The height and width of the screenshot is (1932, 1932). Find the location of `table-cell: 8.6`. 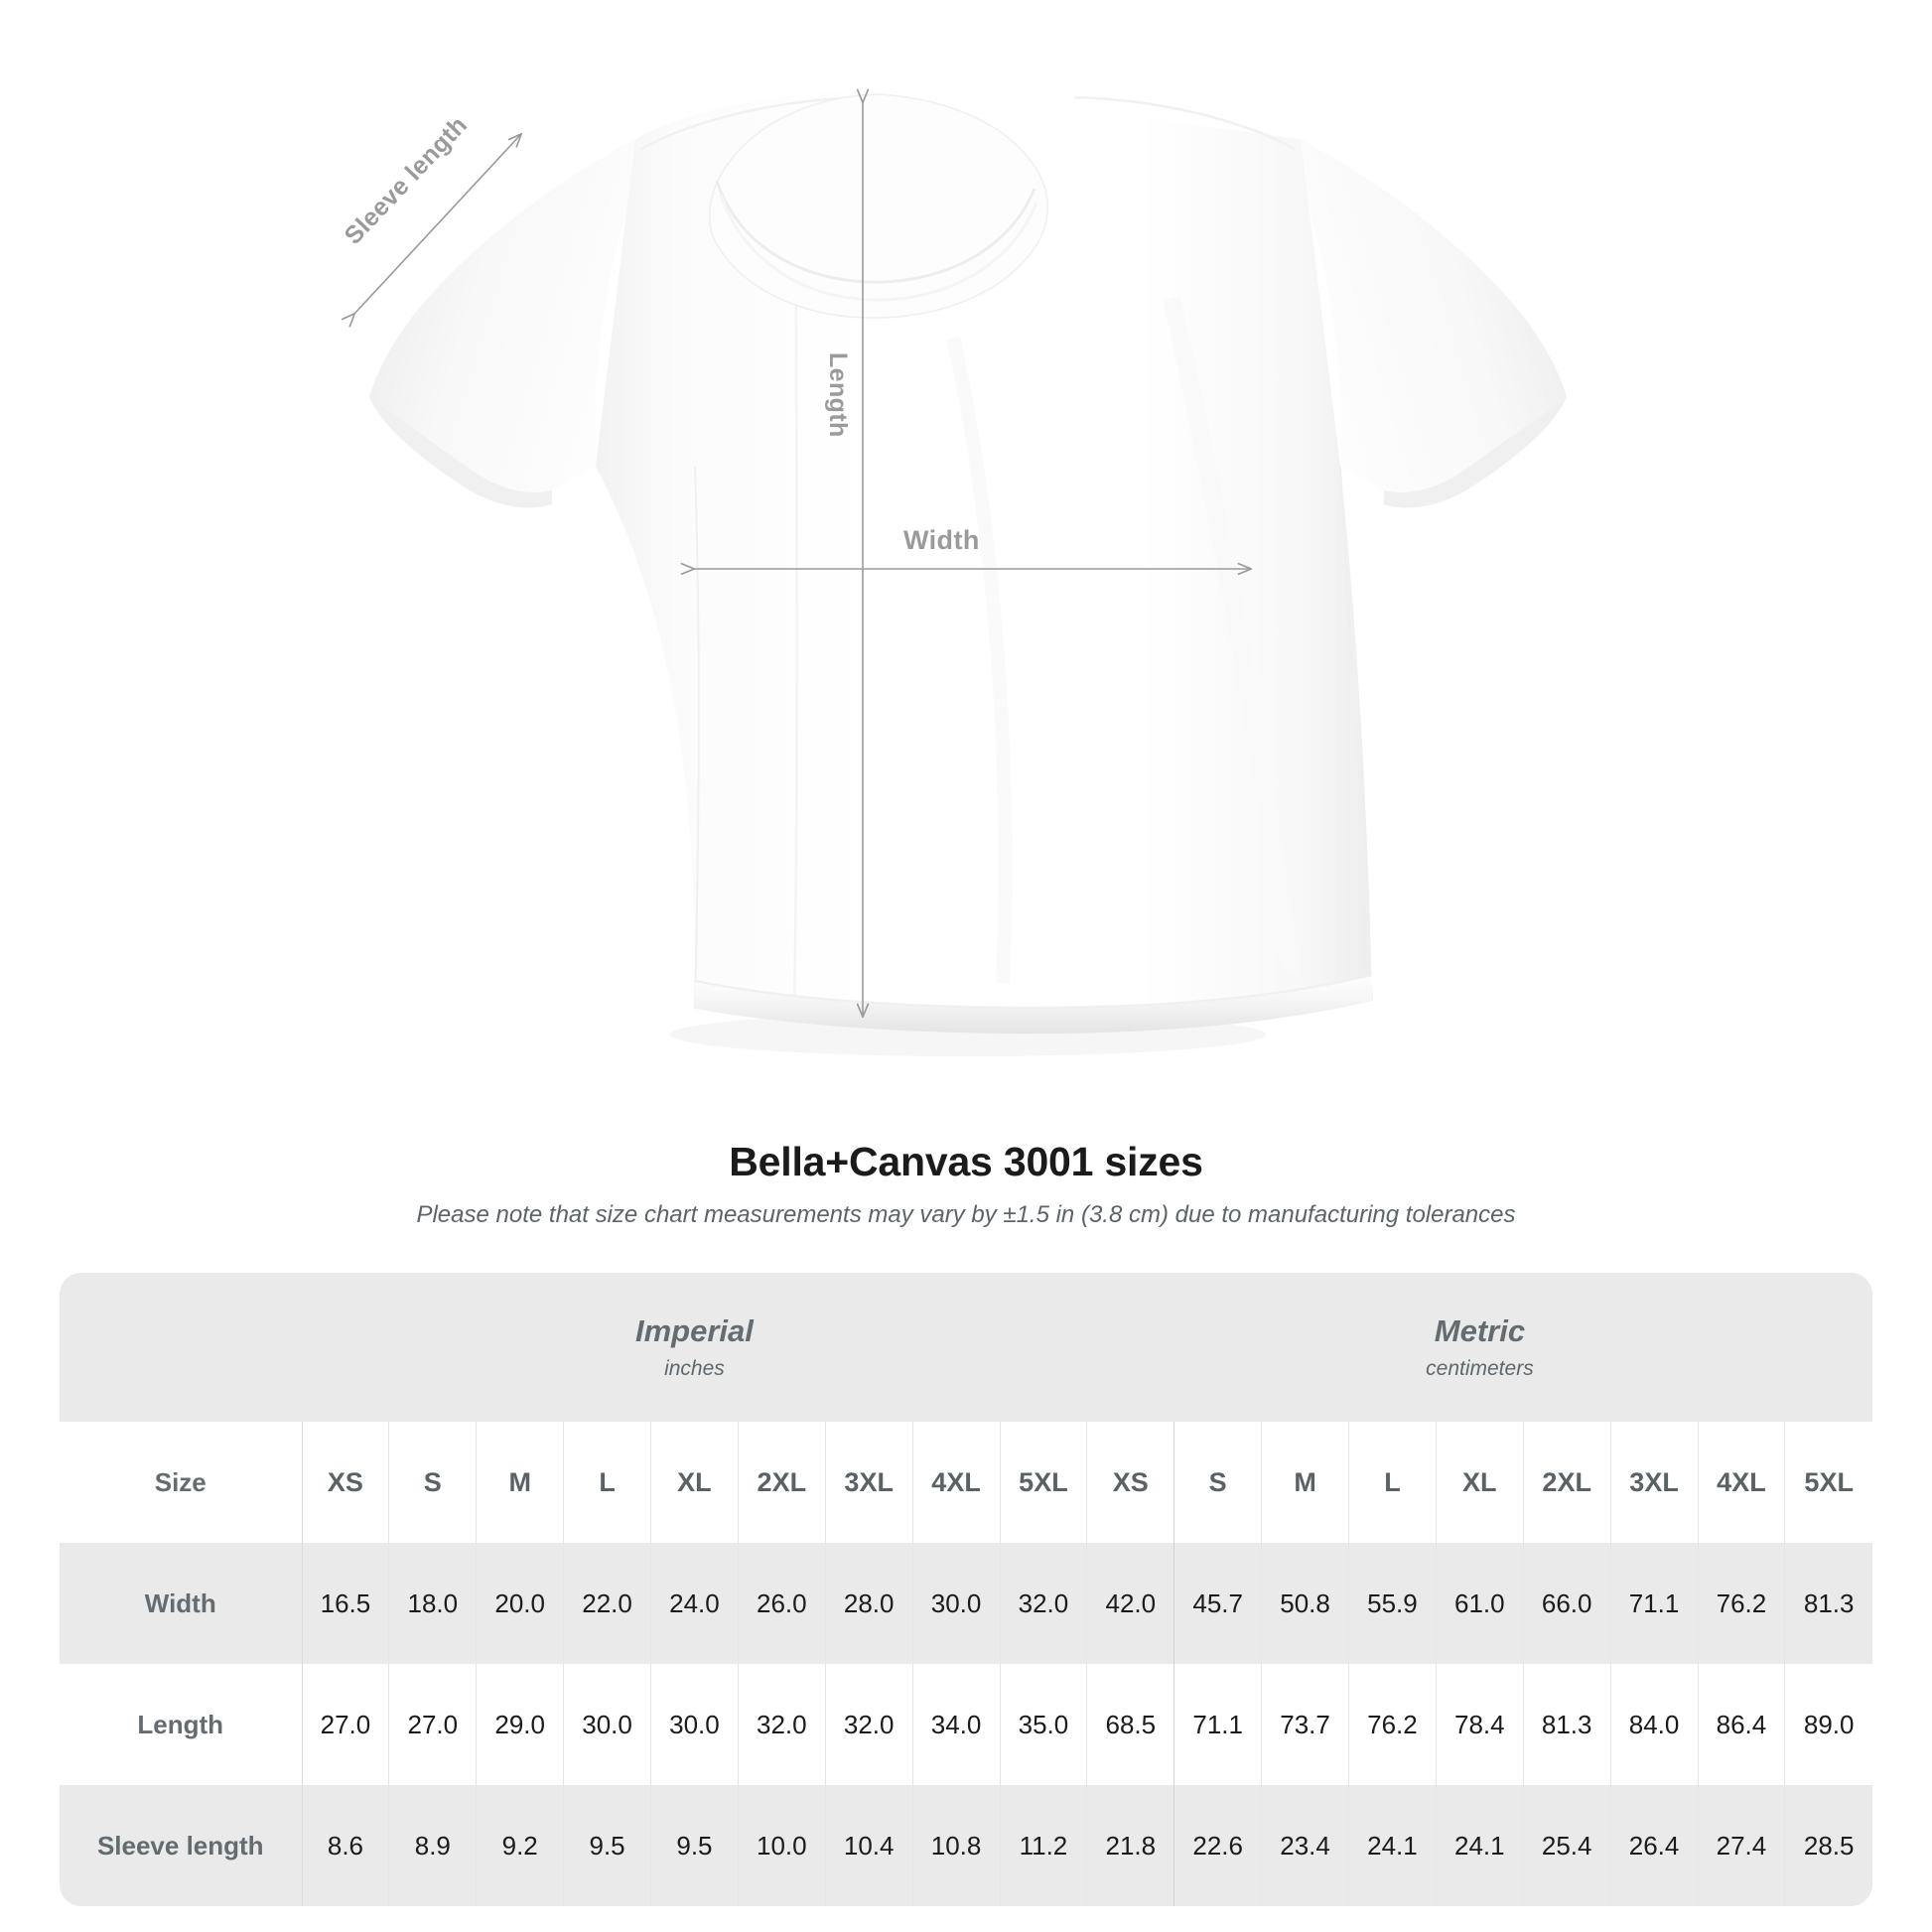

table-cell: 8.6 is located at coordinates (346, 1846).